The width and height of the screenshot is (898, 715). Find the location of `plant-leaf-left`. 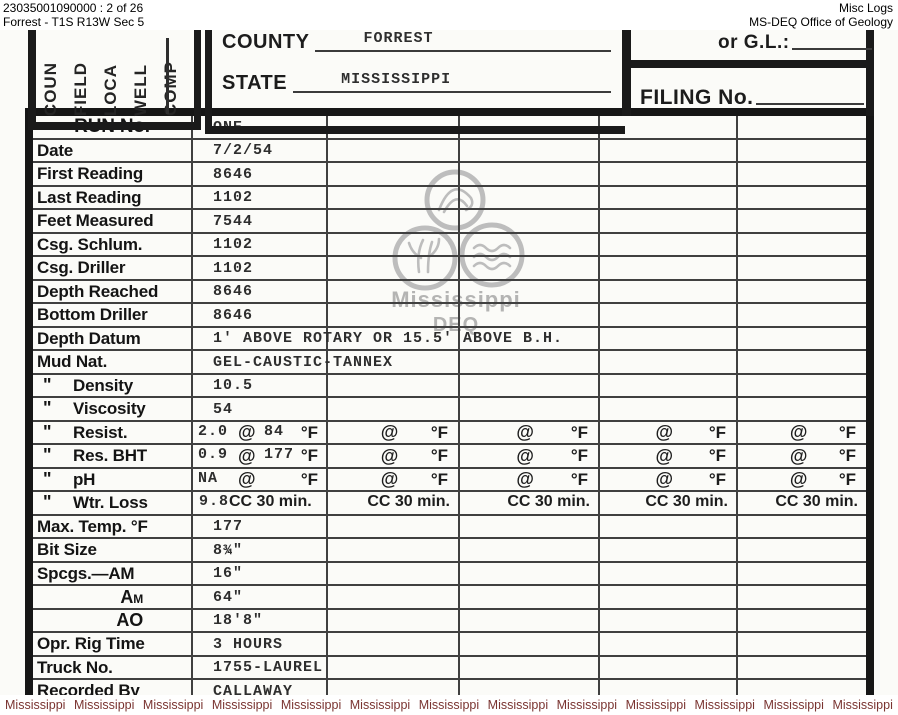

plant-leaf-left is located at coordinates (415, 250).